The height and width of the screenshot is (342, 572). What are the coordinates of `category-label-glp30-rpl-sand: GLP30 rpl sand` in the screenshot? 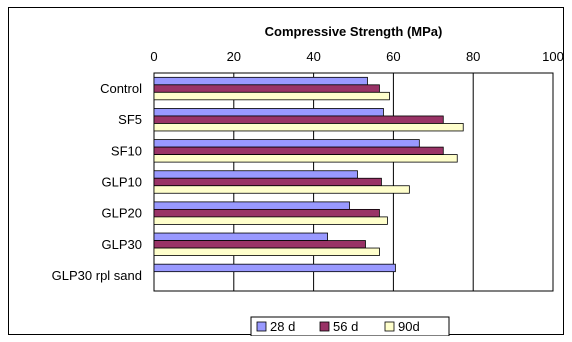 It's located at (97, 275).